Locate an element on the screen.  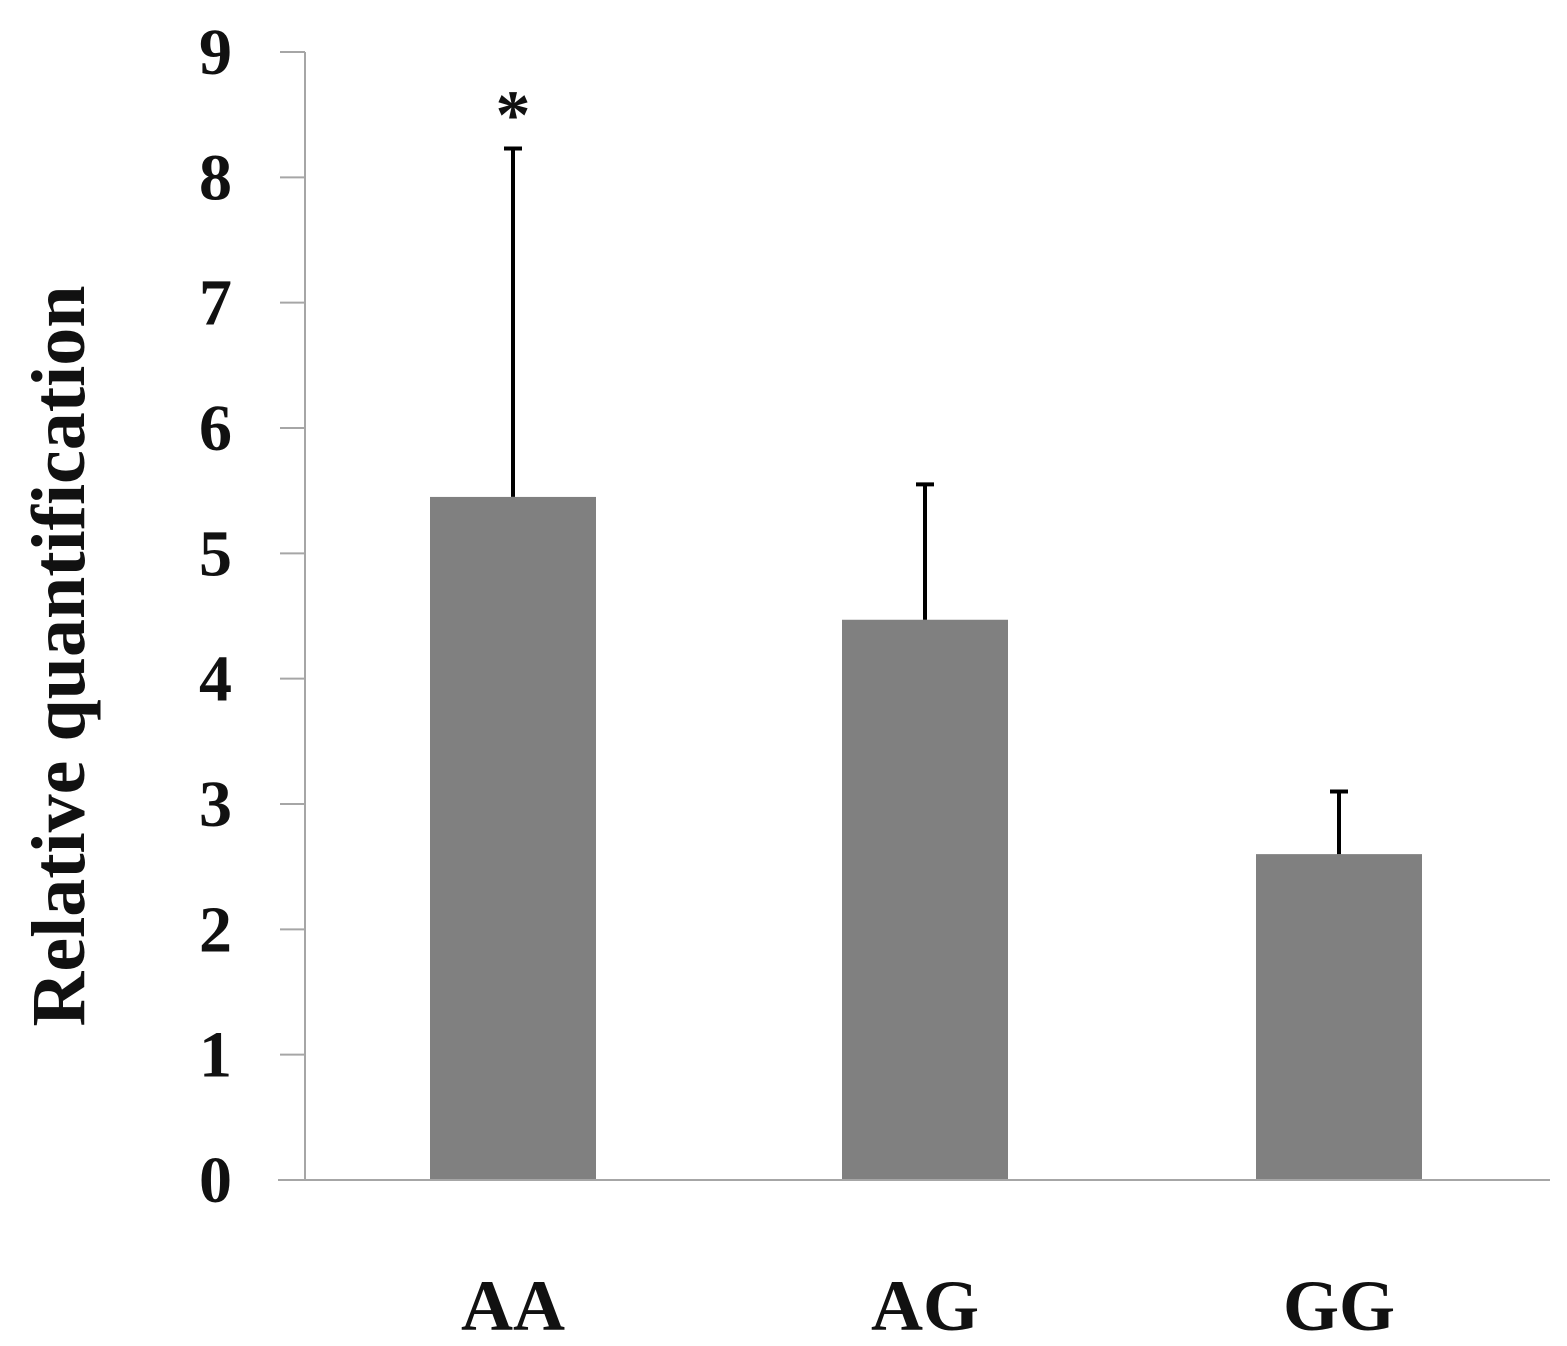
bar-gg is located at coordinates (1339, 1017).